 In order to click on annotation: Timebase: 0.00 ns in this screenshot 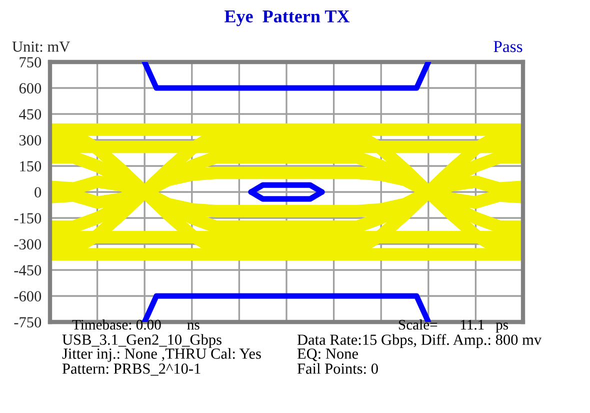, I will do `click(136, 324)`.